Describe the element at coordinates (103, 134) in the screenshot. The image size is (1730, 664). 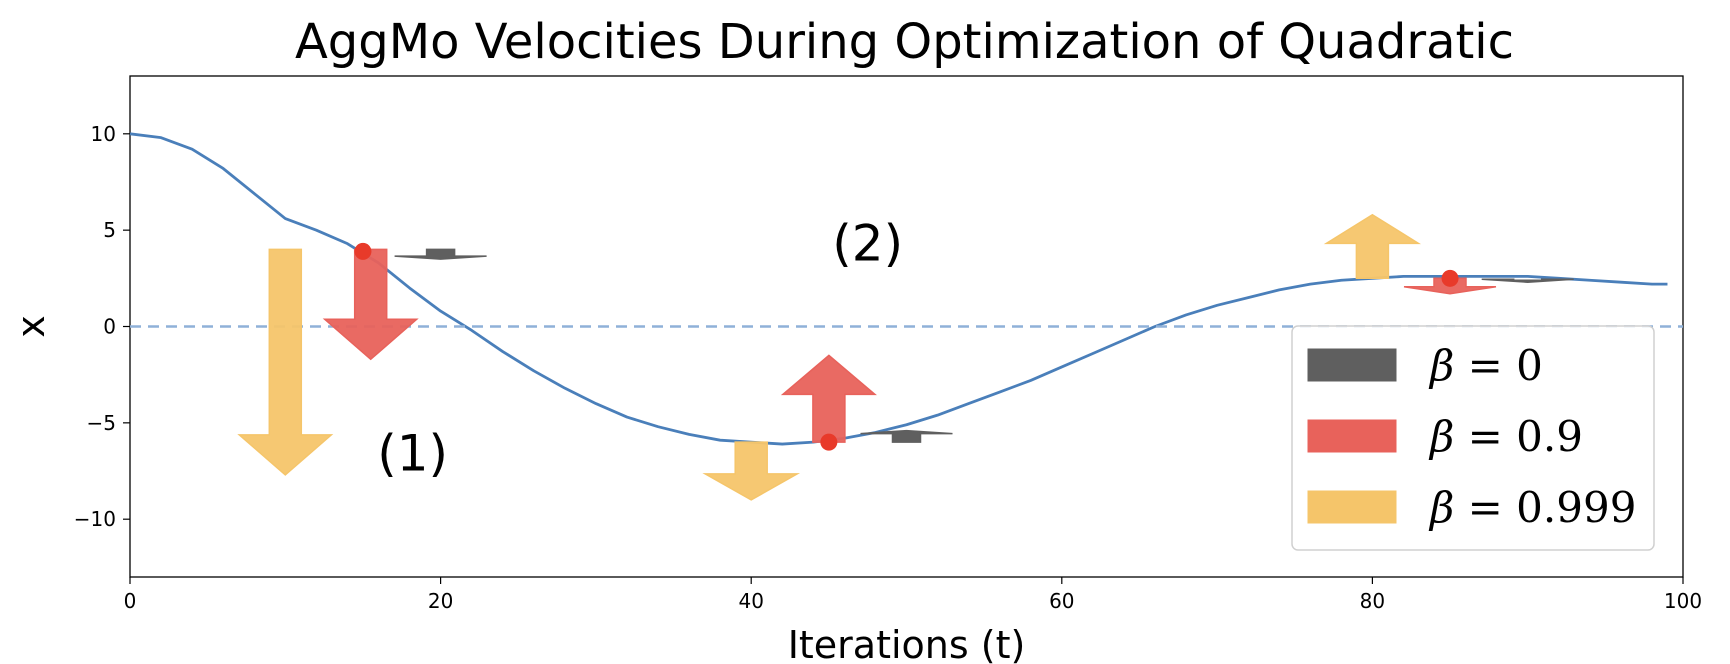
I see `y-tick-label: 10` at that location.